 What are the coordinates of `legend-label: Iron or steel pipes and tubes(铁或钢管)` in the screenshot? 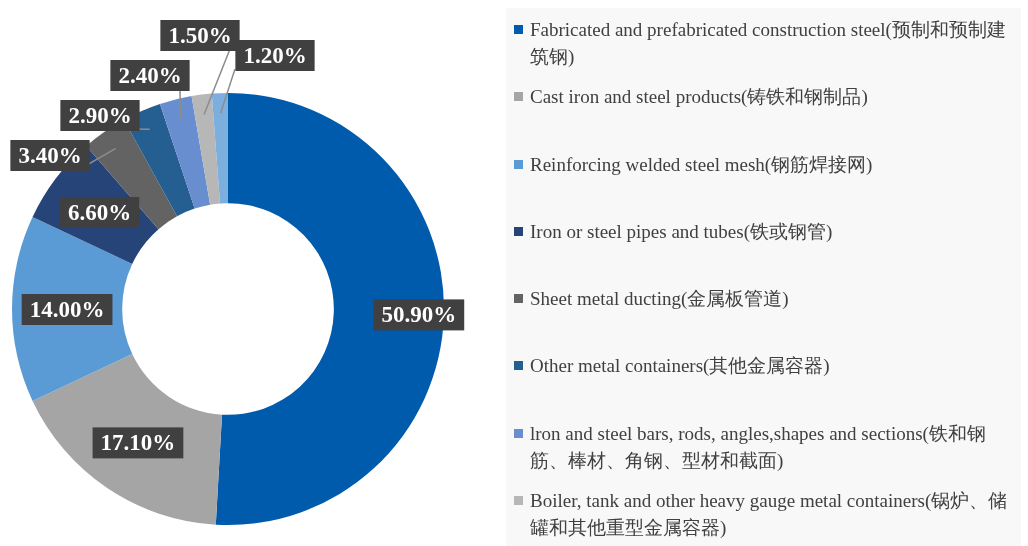 It's located at (681, 231).